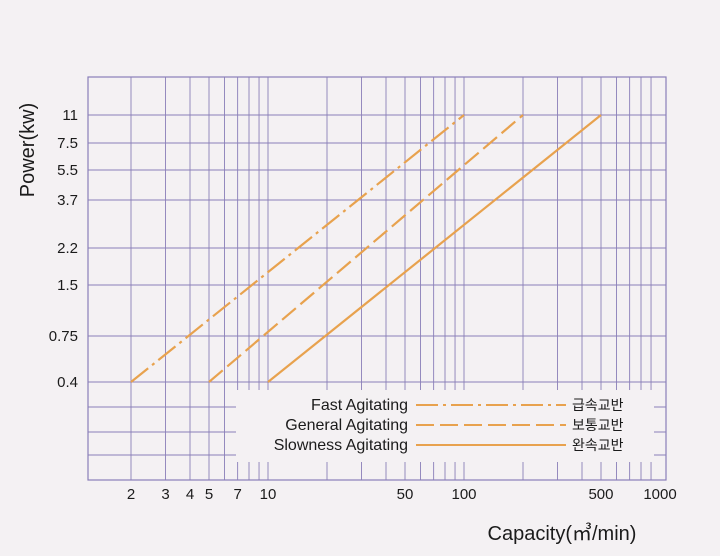 The height and width of the screenshot is (556, 720). I want to click on y-tick-label: 7.5, so click(67, 143).